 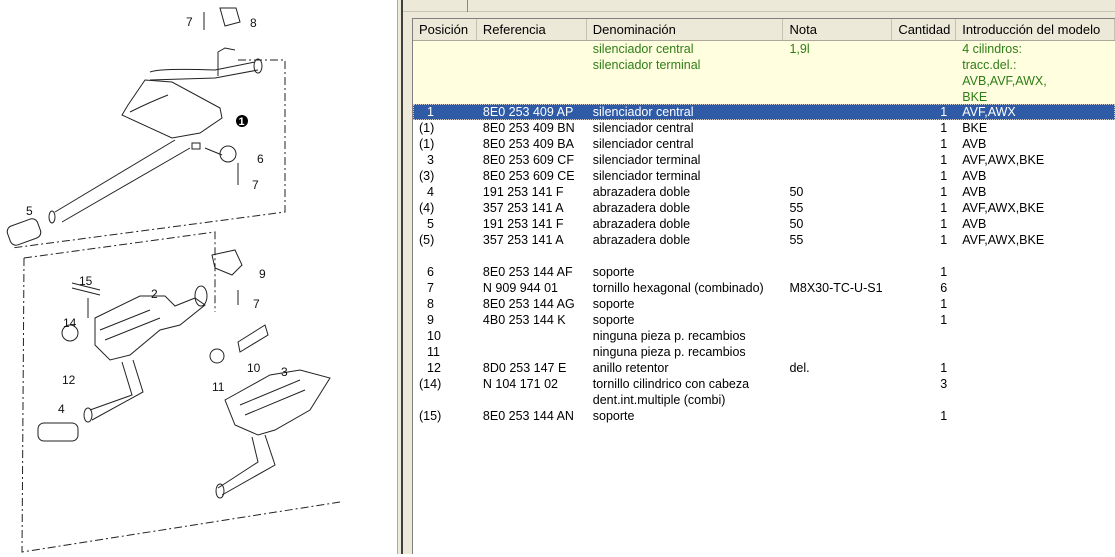 I want to click on callout-14: 14, so click(x=70, y=323).